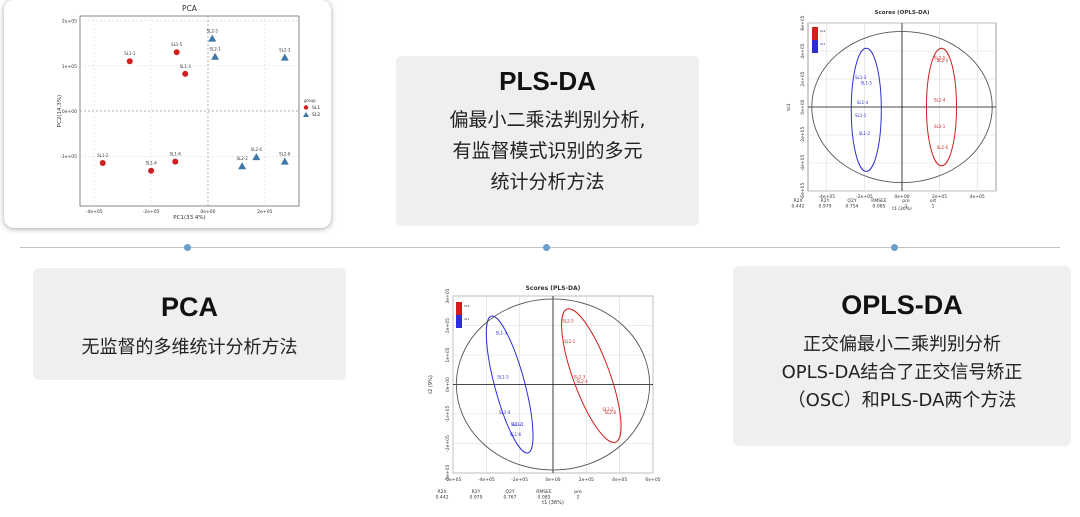 This screenshot has height=517, width=1080. What do you see at coordinates (902, 400) in the screenshot?
I see `oplsda-desc-line-3: （OSC）和PLS-DA两个方法` at bounding box center [902, 400].